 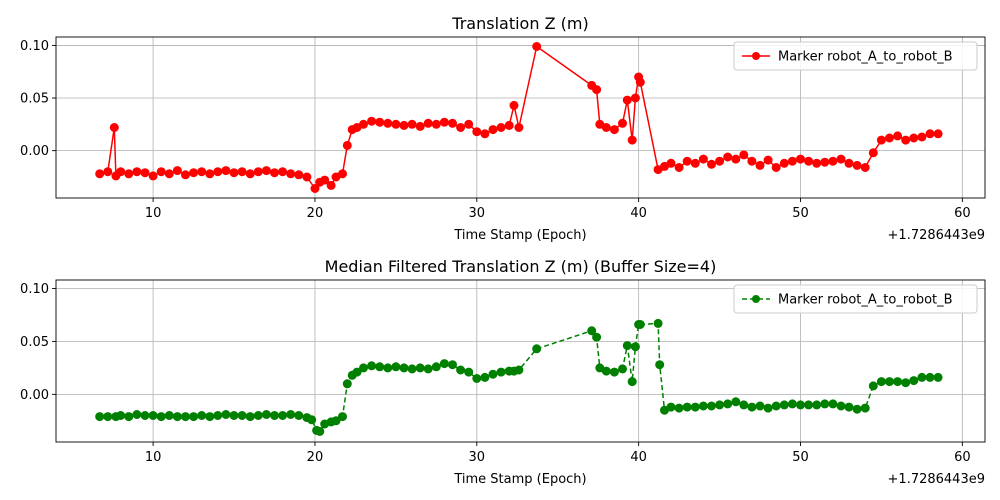 What do you see at coordinates (315, 457) in the screenshot?
I see `x-tick-label: 20` at bounding box center [315, 457].